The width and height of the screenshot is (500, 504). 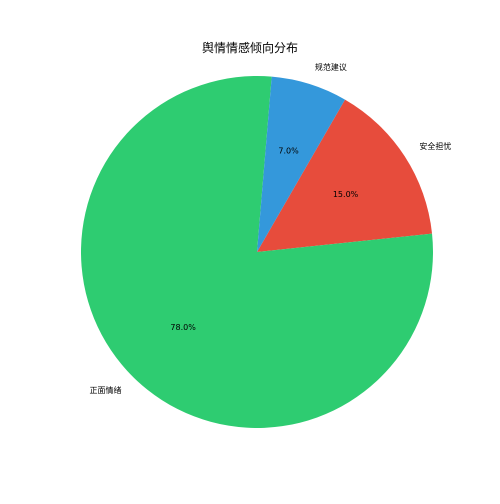 I want to click on pie-category-label-1: 安全担忧, so click(x=435, y=146).